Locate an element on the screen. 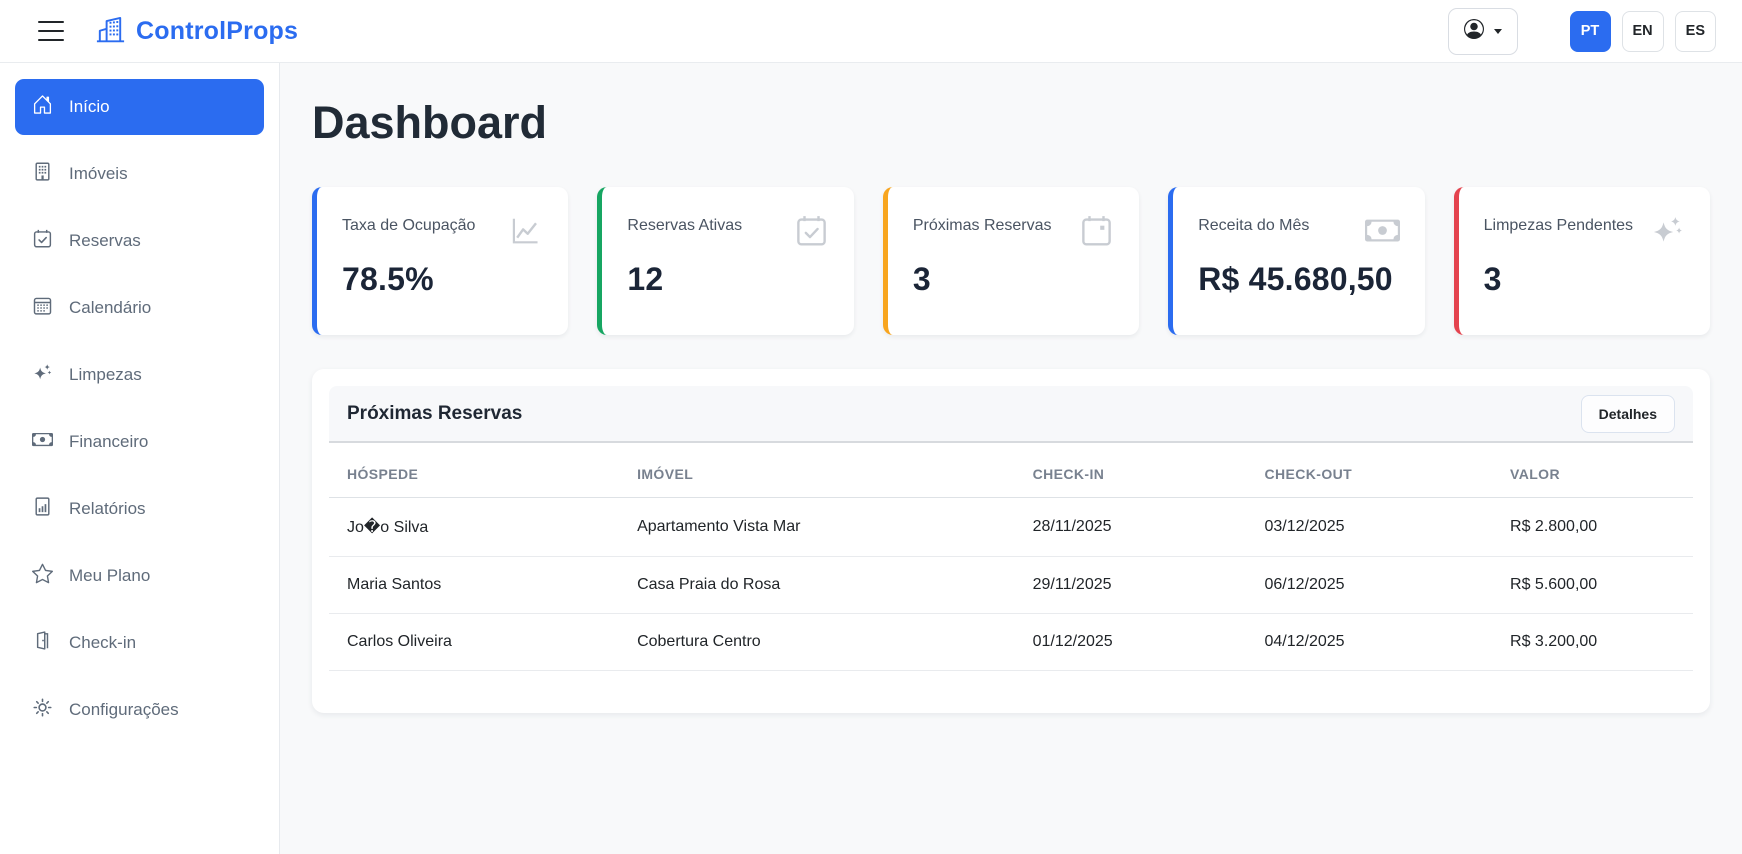 Image resolution: width=1742 pixels, height=854 pixels. stat-card-reservas-ativas: Reservas Ativas 12 is located at coordinates (725, 261).